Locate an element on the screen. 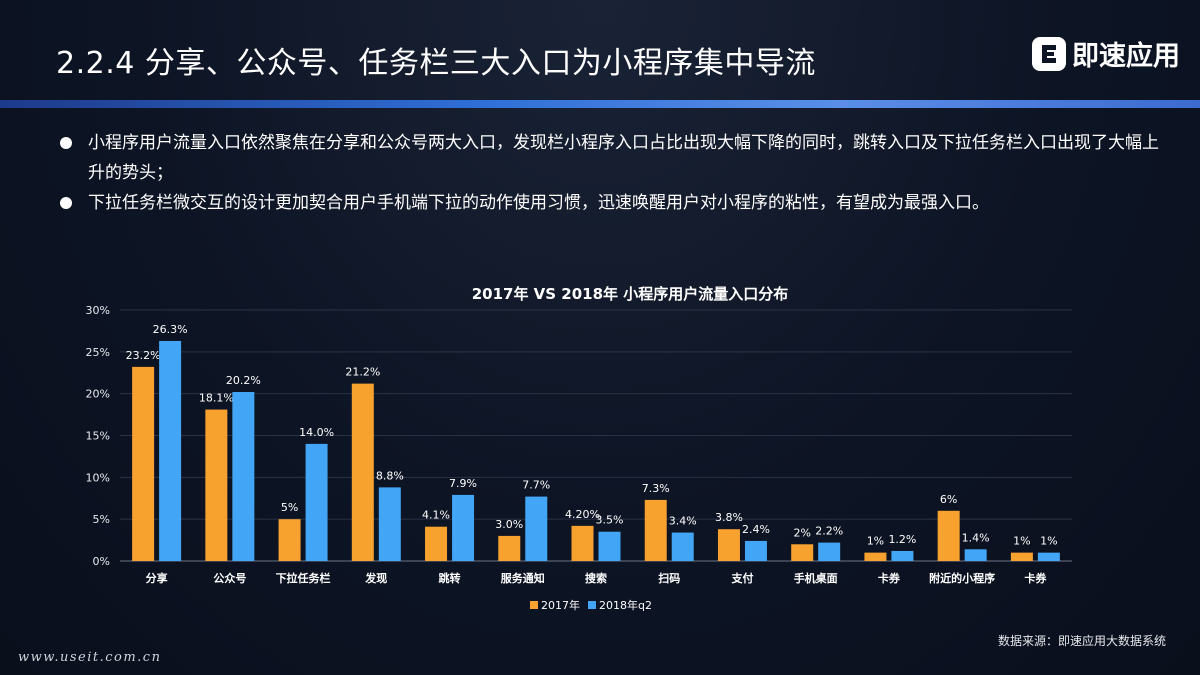  brand-logo: 即速应用 is located at coordinates (1106, 53).